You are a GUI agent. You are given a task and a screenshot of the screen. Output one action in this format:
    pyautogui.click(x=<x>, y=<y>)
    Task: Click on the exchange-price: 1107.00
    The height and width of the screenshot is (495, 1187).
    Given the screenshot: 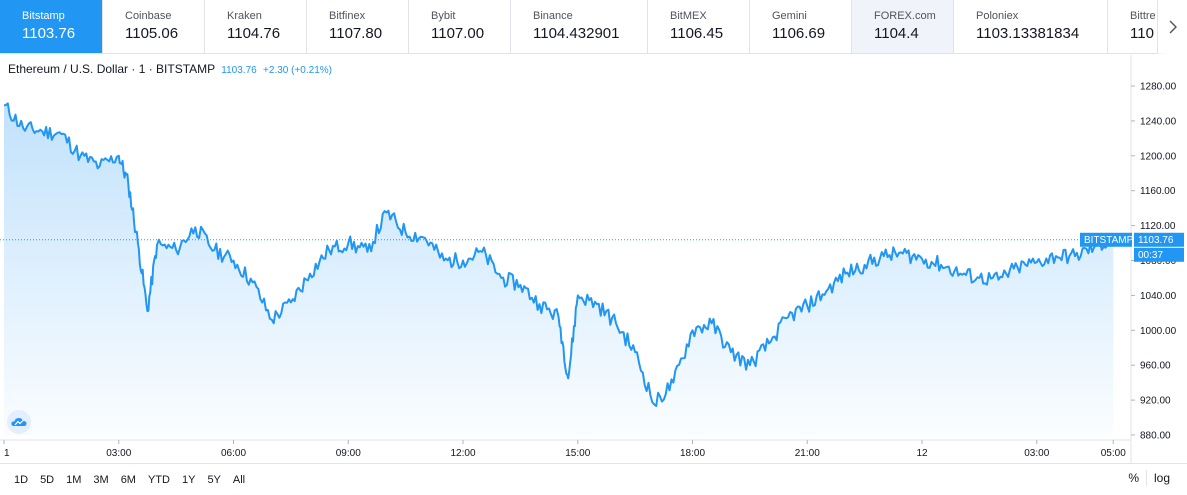 What is the action you would take?
    pyautogui.click(x=458, y=33)
    